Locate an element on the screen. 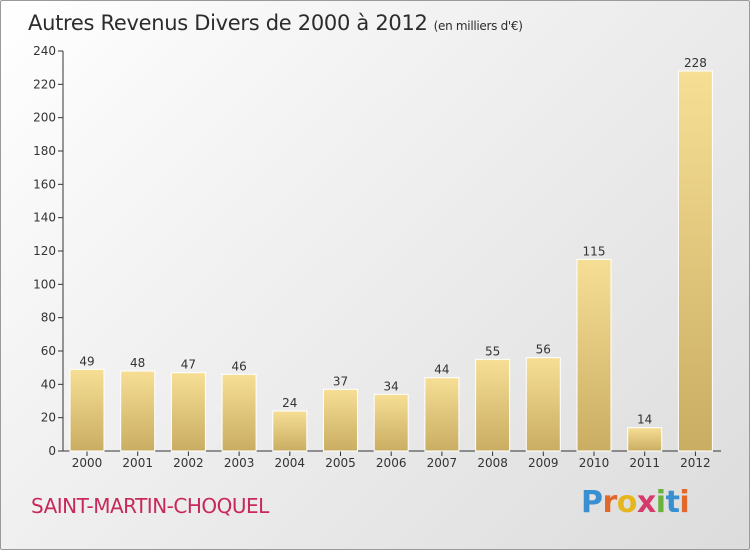 The height and width of the screenshot is (551, 750). data-label-2008: 55 is located at coordinates (492, 351).